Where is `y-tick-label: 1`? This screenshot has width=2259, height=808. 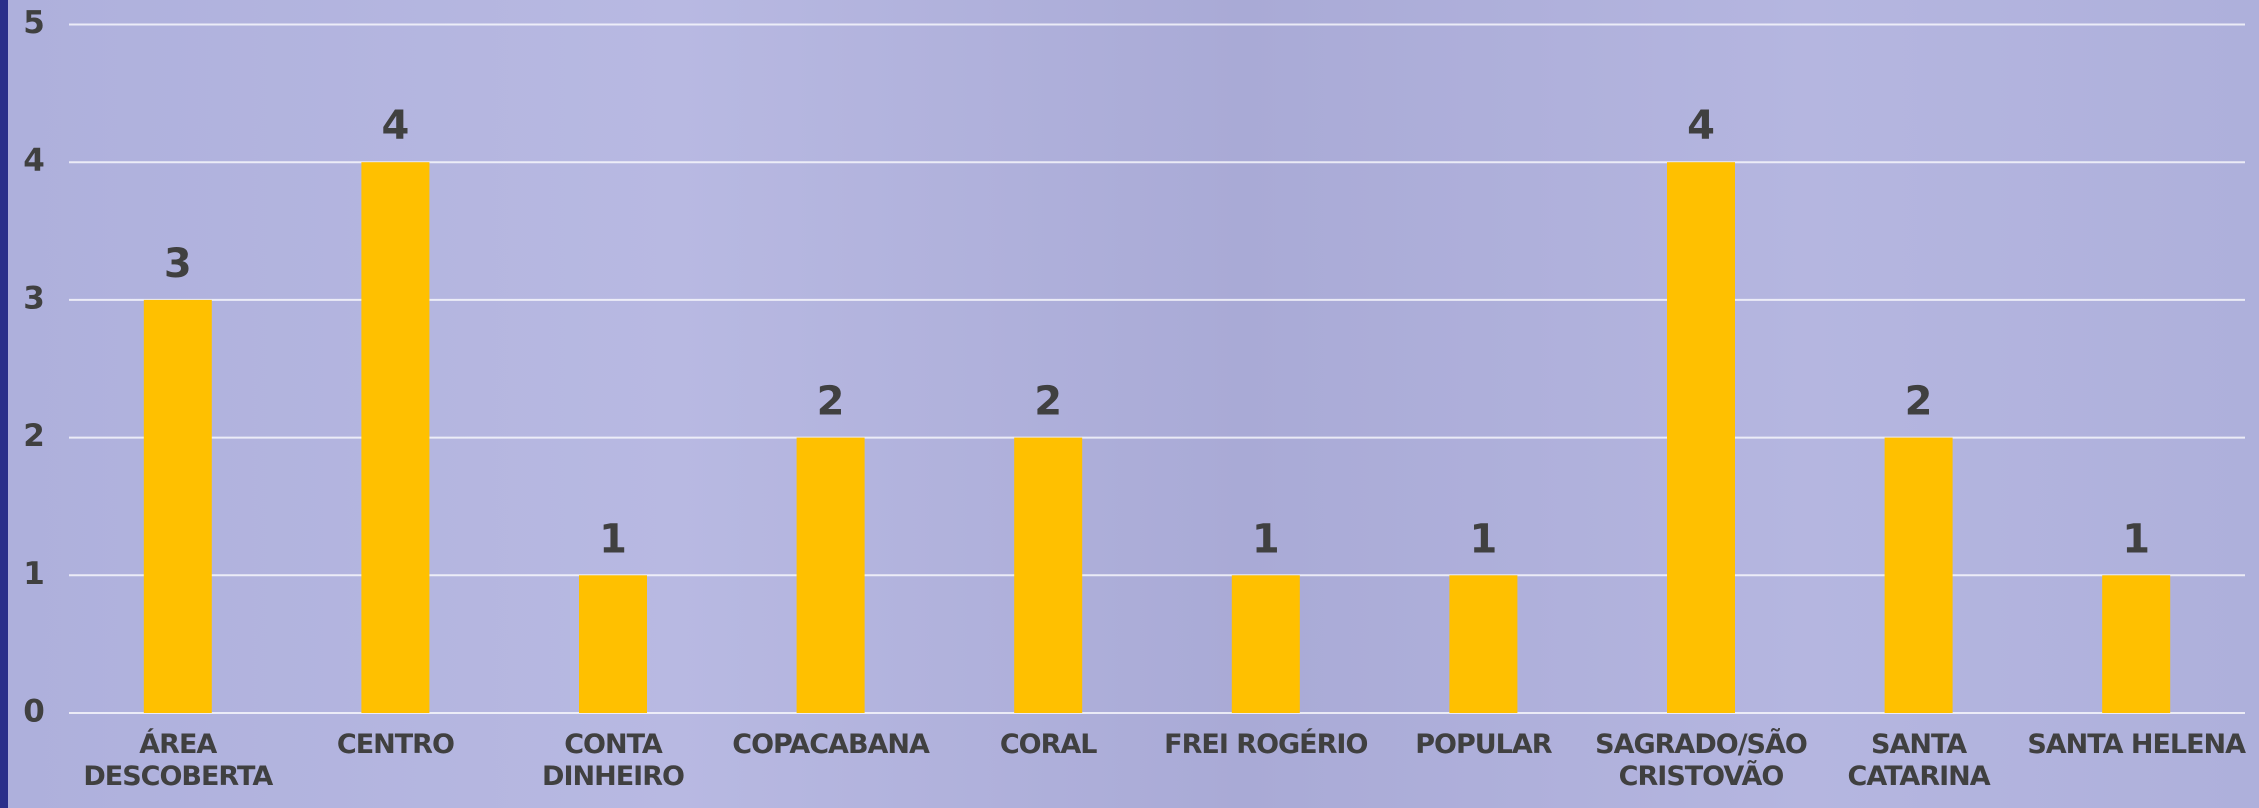 y-tick-label: 1 is located at coordinates (34, 574).